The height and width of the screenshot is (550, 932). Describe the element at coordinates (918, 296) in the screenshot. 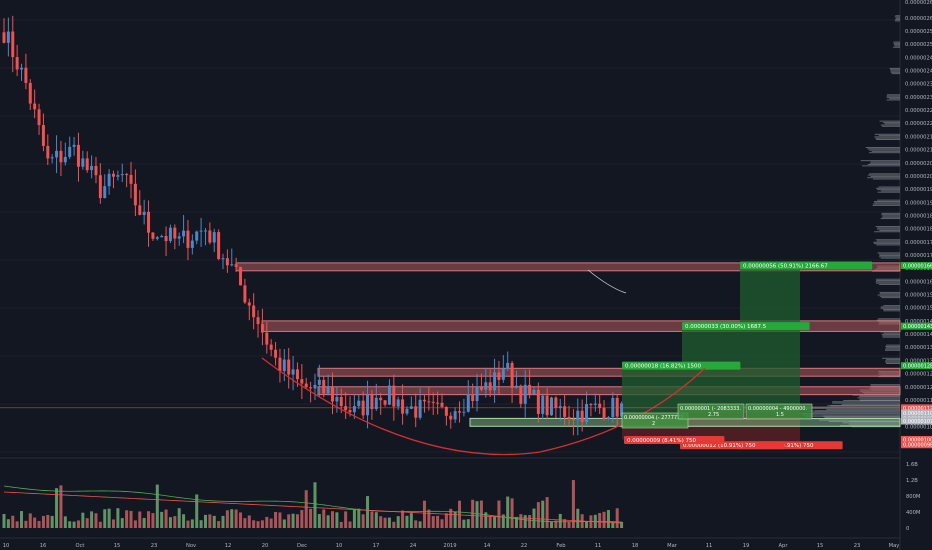

I see `price-tick-label: 0.00000155` at that location.